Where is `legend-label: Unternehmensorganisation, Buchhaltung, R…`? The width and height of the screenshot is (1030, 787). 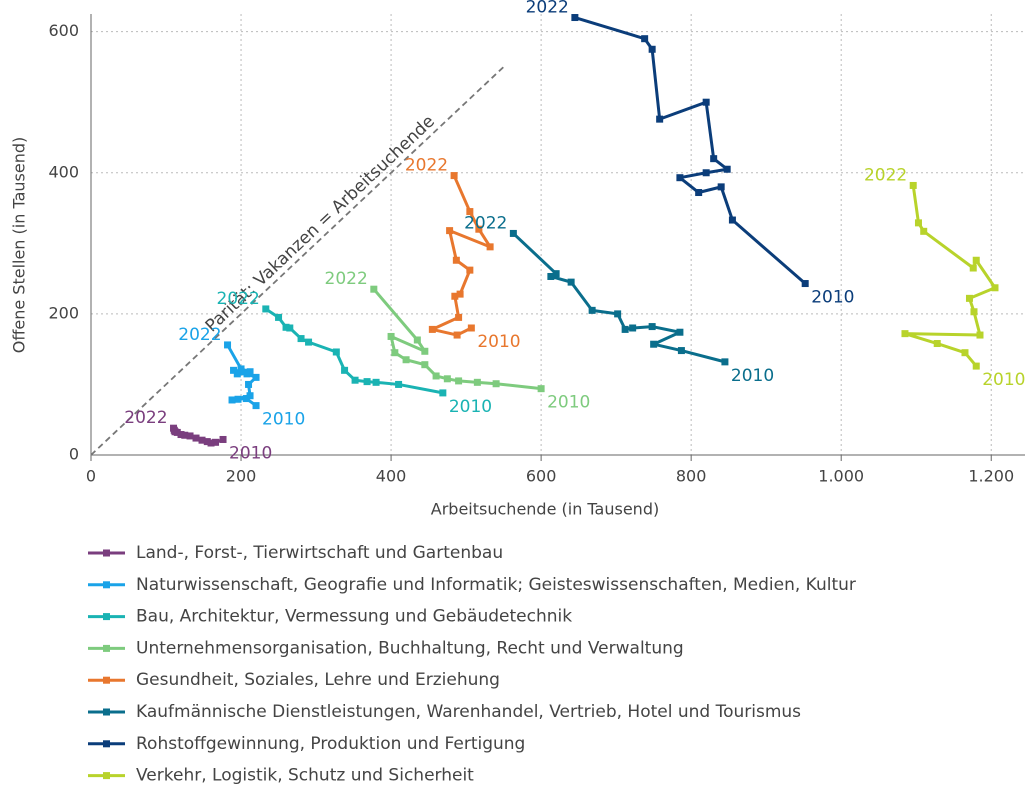 legend-label: Unternehmensorganisation, Buchhaltung, R… is located at coordinates (410, 648).